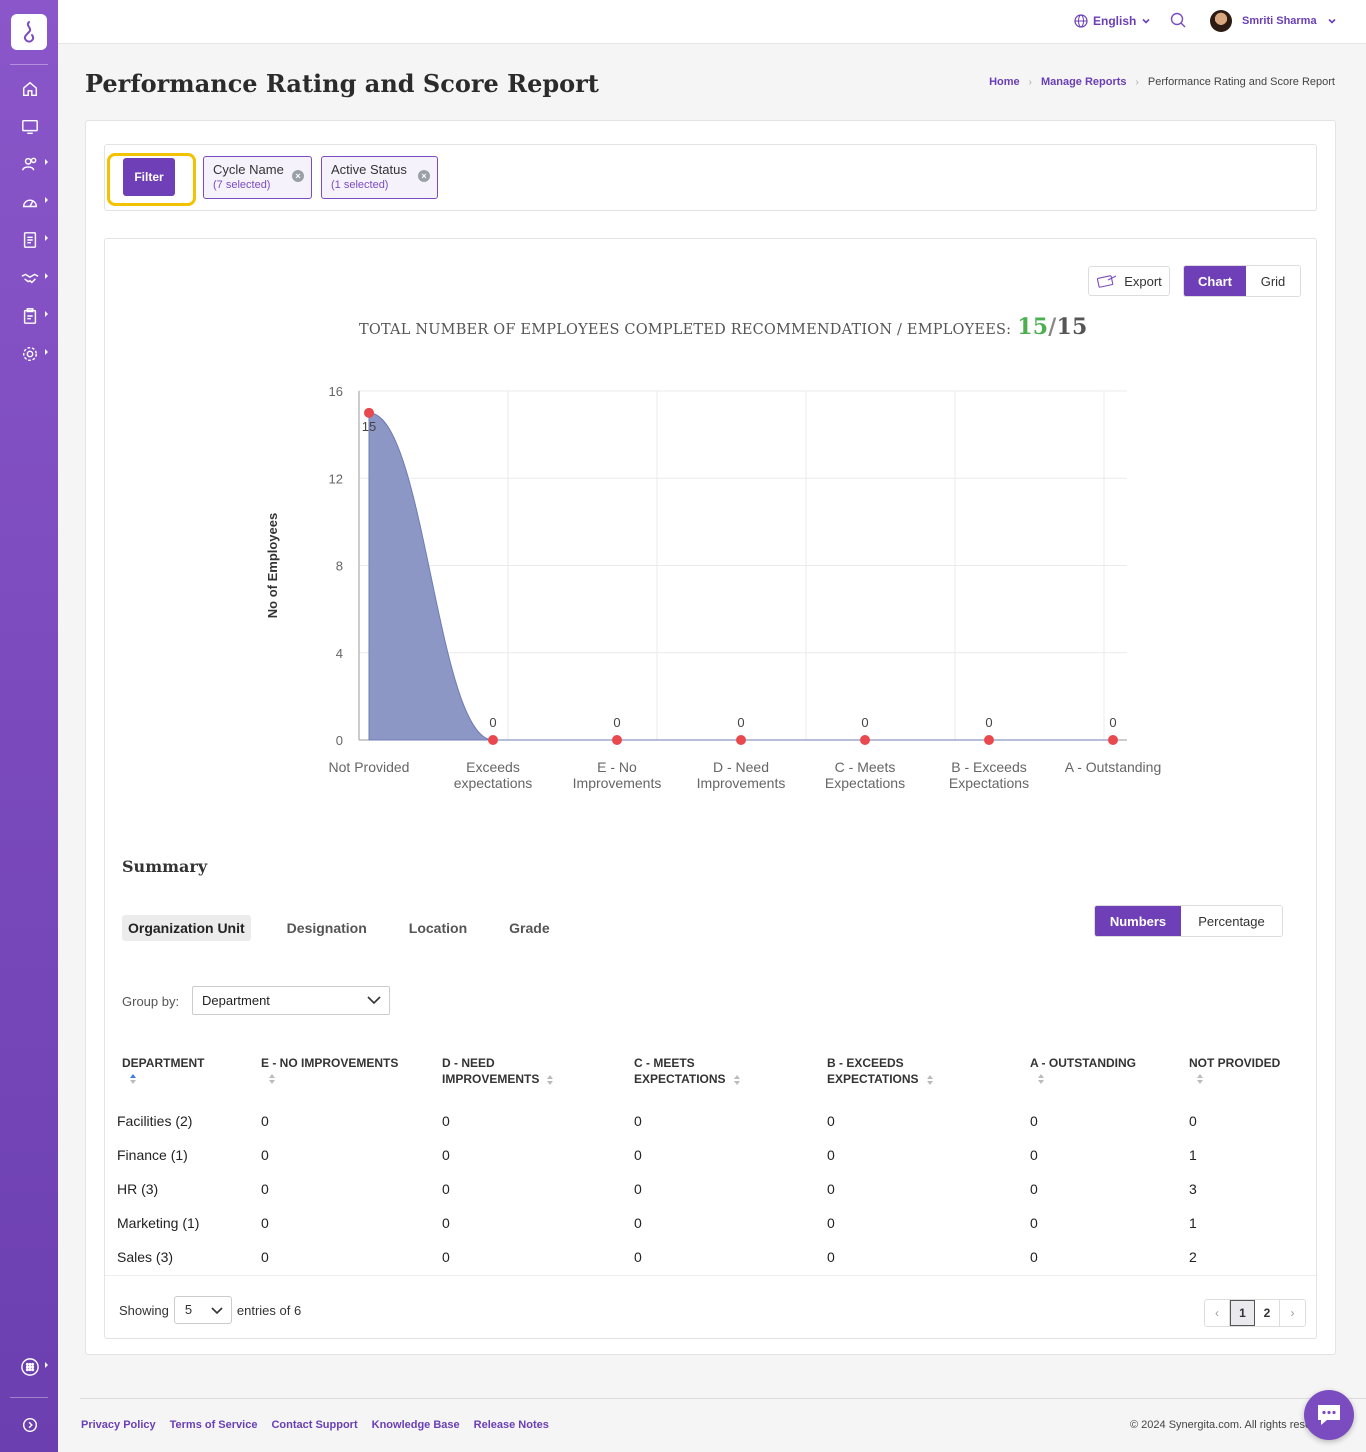  I want to click on page-title: Performance Rating and Score Report, so click(342, 83).